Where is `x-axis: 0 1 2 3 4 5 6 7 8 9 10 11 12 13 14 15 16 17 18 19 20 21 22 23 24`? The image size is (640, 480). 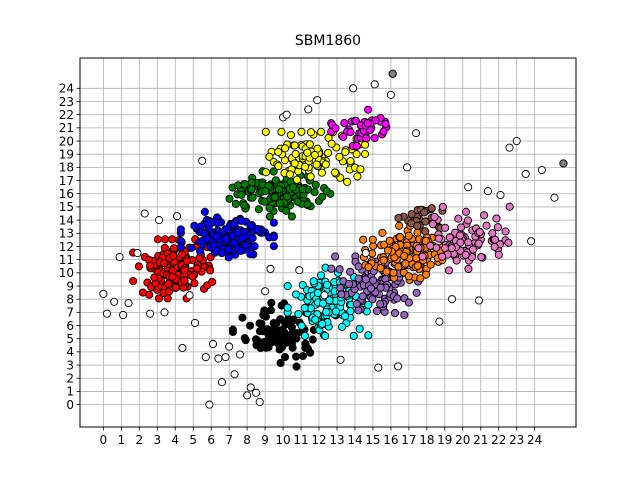 x-axis: 0 1 2 3 4 5 6 7 8 9 10 11 12 13 14 15 16 17 18 19 20 21 22 23 24 is located at coordinates (321, 437).